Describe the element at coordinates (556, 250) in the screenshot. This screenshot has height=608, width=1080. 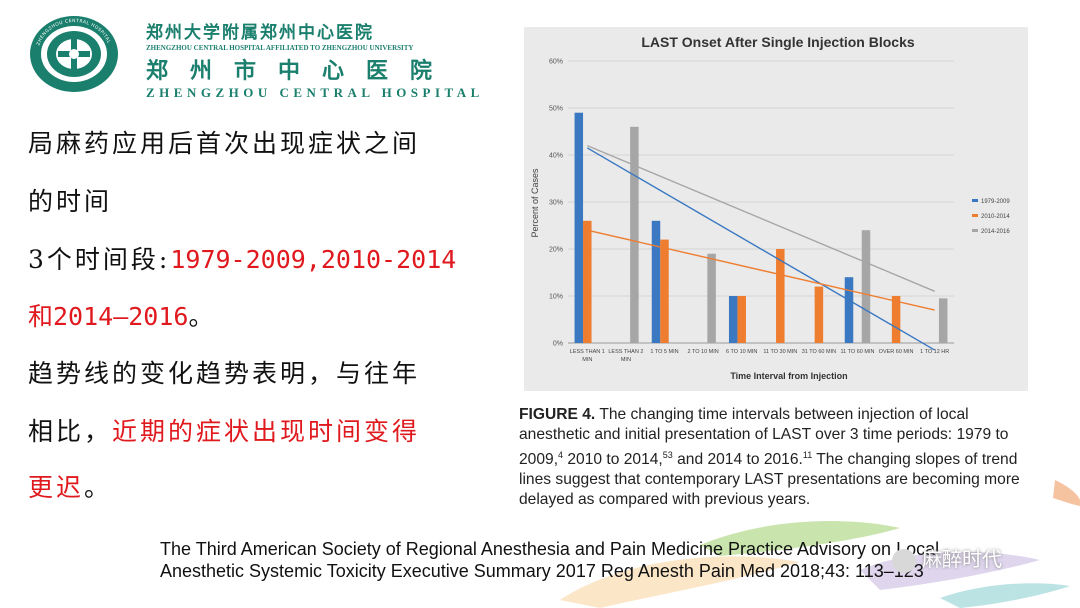
I see `y-tick-label: 20%` at that location.